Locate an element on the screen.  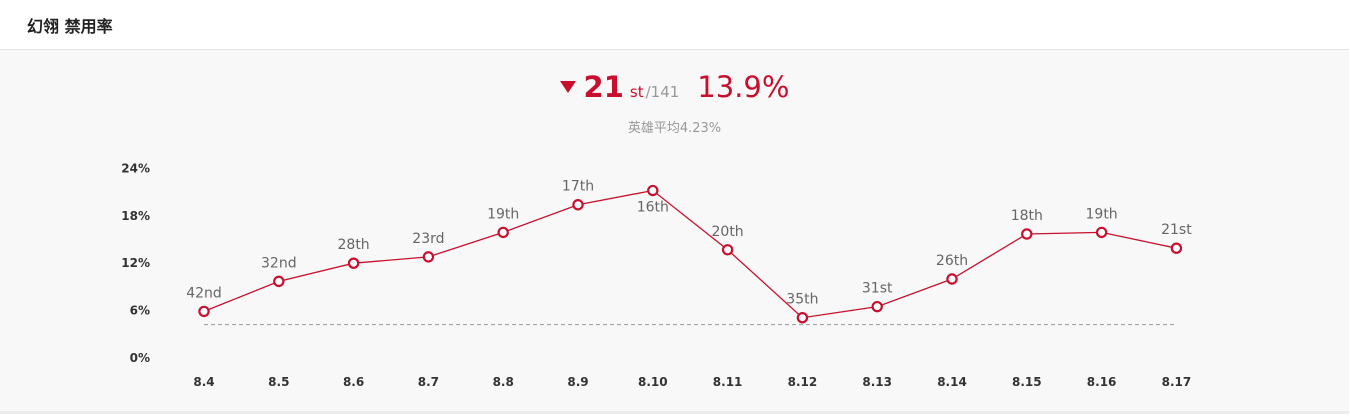
rank-label: 18th is located at coordinates (1027, 216).